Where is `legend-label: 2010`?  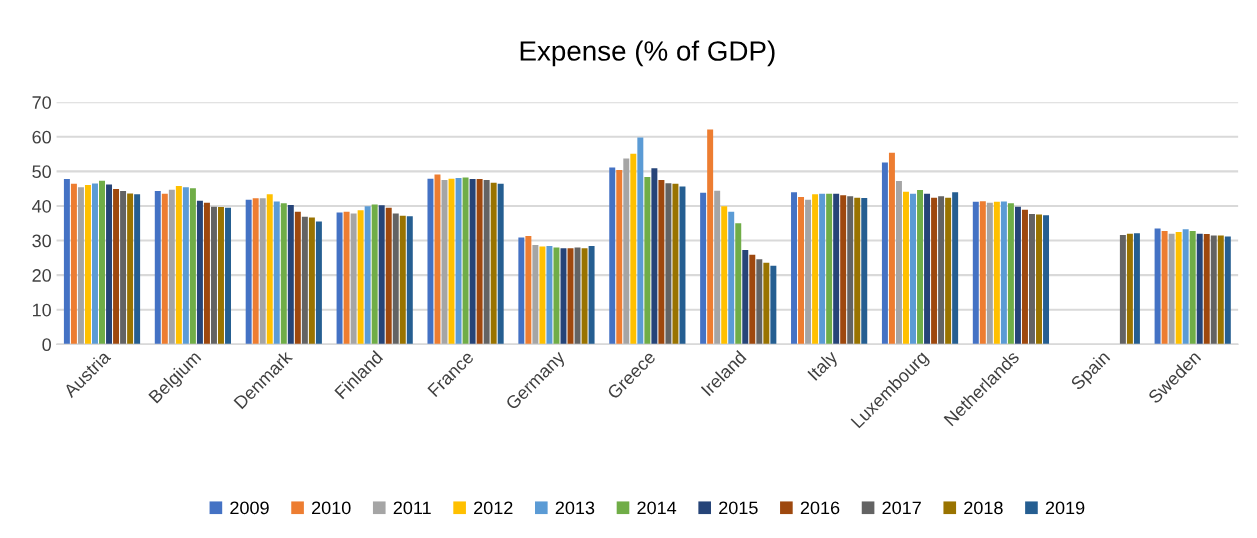 legend-label: 2010 is located at coordinates (331, 508).